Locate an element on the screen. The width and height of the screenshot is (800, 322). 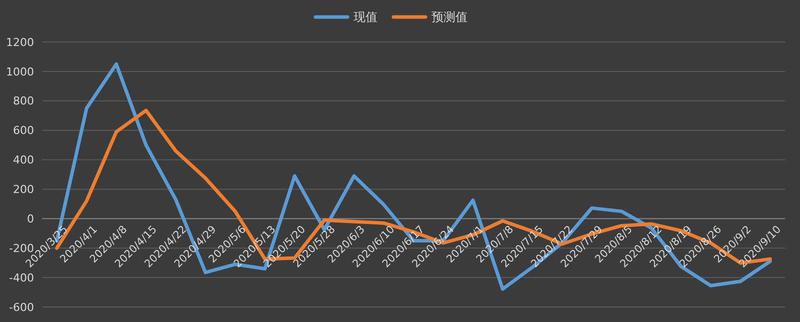
y-tick-label: -600 is located at coordinates (21, 307).